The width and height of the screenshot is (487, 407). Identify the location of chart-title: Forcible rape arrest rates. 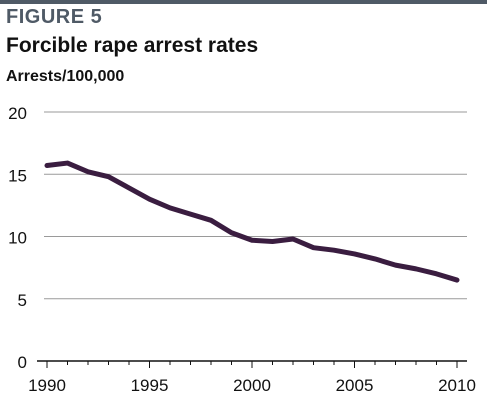
(132, 45).